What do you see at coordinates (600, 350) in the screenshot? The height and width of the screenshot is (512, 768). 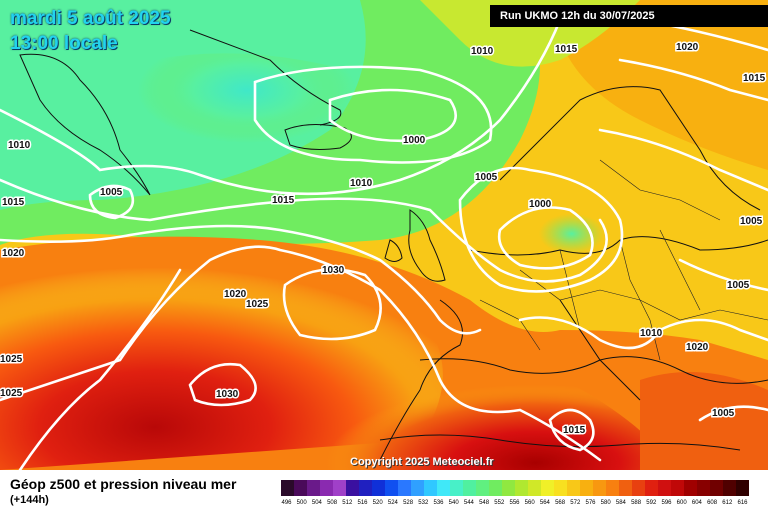 I see `italy-coast` at bounding box center [600, 350].